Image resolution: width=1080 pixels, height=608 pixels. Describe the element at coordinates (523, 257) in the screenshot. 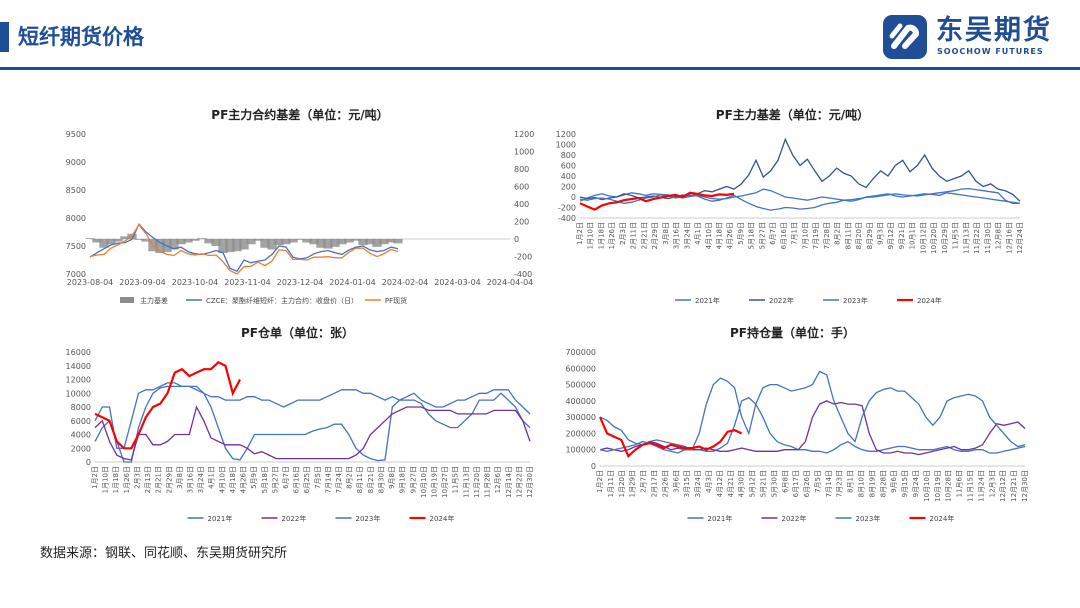

I see `y2-tick-label: -200` at that location.